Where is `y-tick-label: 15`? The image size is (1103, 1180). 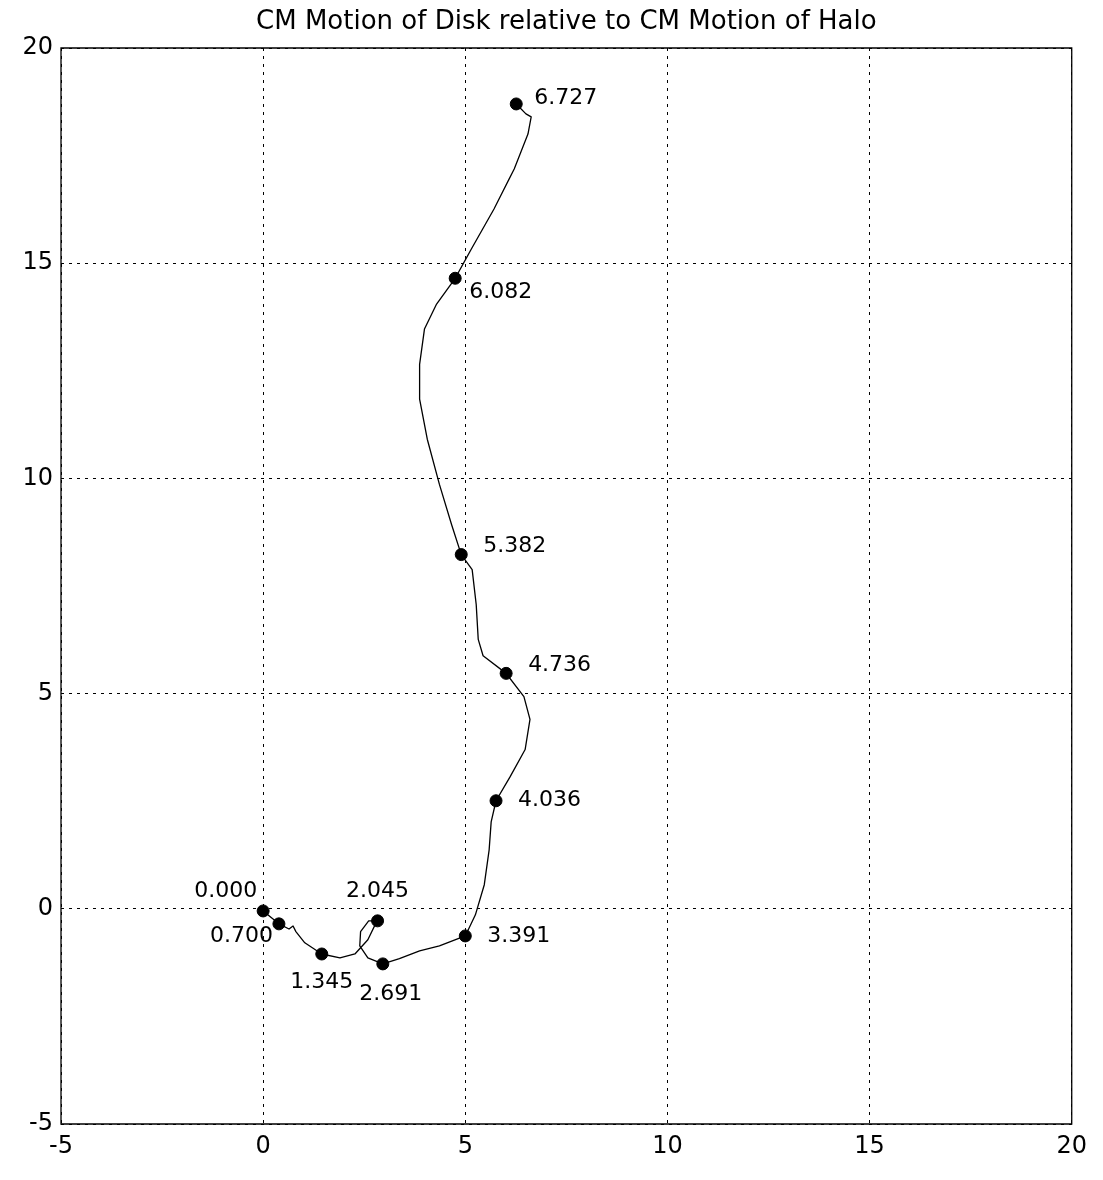 y-tick-label: 15 is located at coordinates (37, 261).